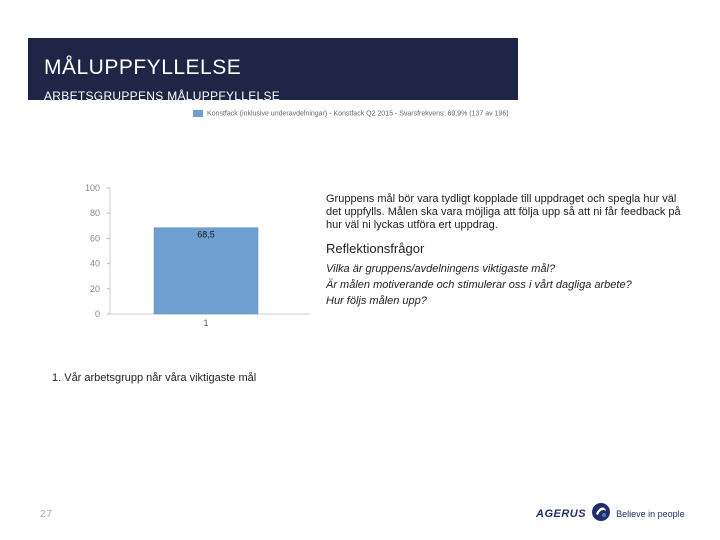  Describe the element at coordinates (206, 271) in the screenshot. I see `bar` at that location.